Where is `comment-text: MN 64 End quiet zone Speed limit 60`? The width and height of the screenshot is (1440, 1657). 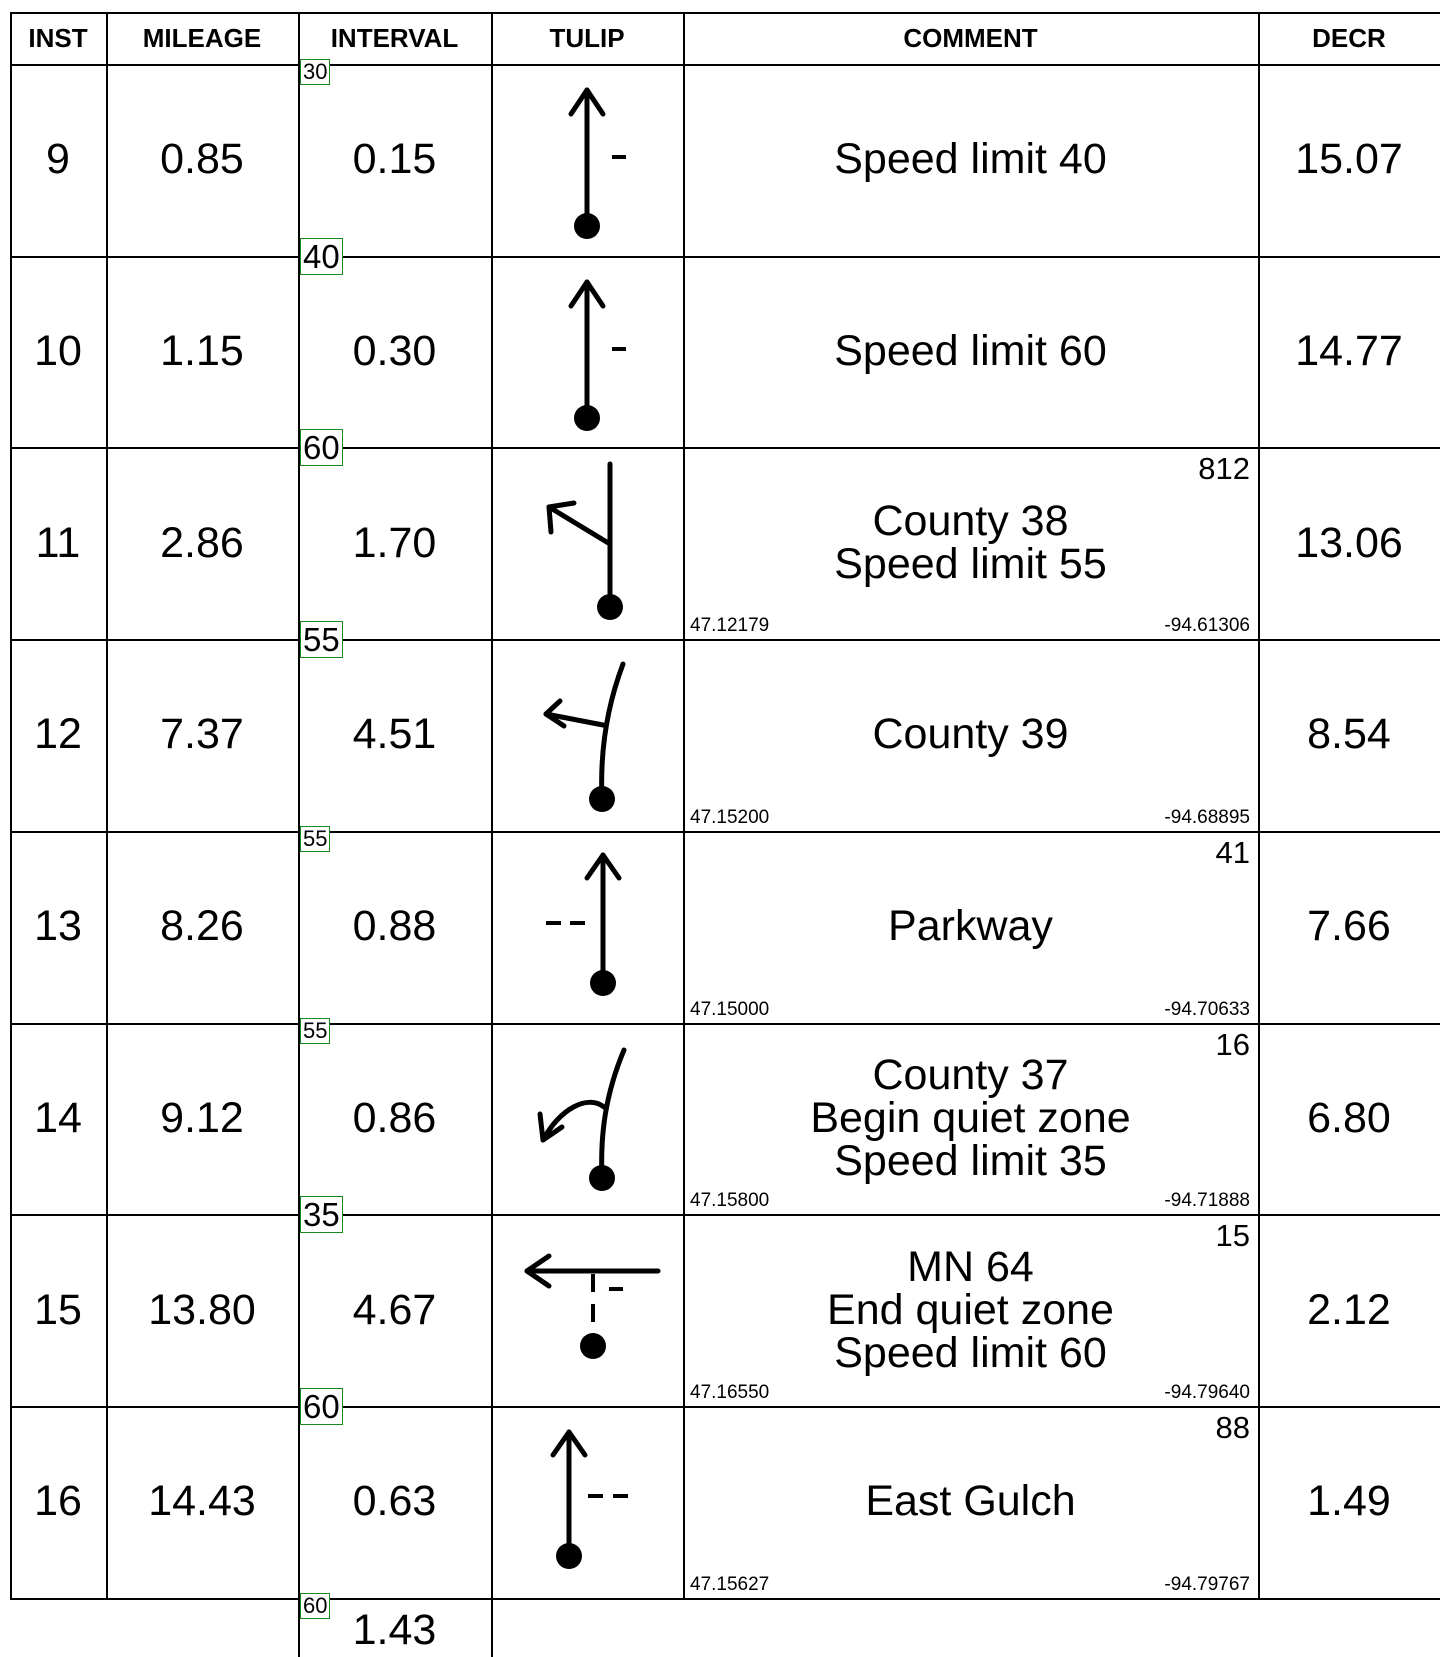
comment-text: MN 64 End quiet zone Speed limit 60 is located at coordinates (970, 1310).